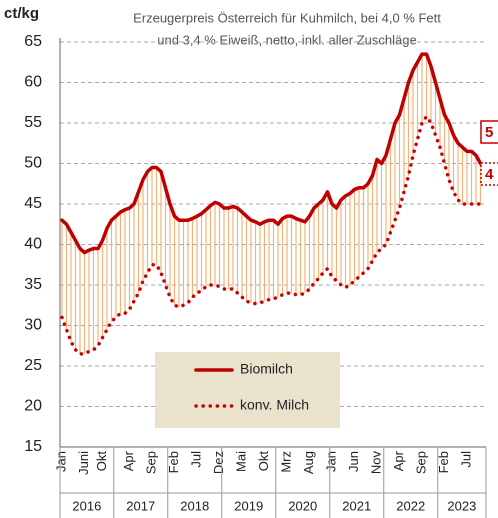 This screenshot has height=518, width=498. Describe the element at coordinates (356, 505) in the screenshot. I see `year-label: 2021` at that location.